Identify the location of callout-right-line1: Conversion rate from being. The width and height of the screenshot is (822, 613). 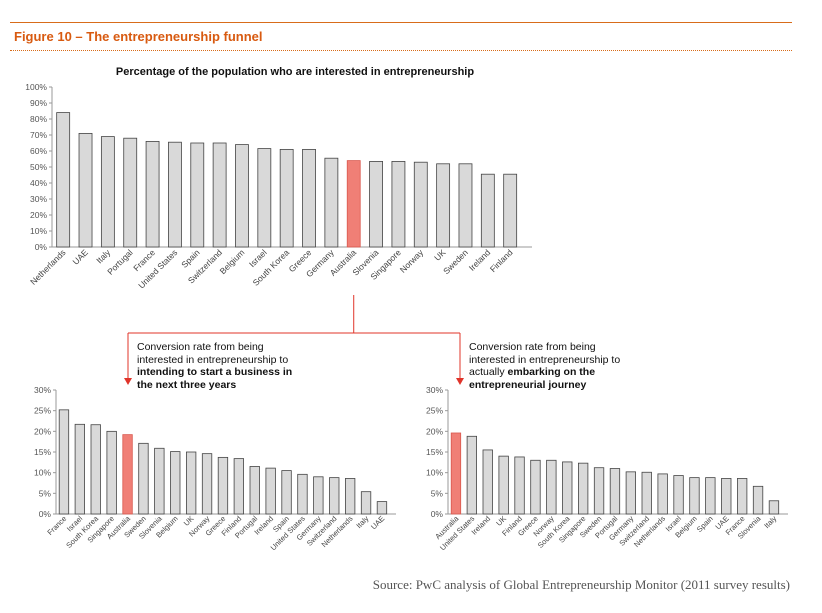
(532, 347).